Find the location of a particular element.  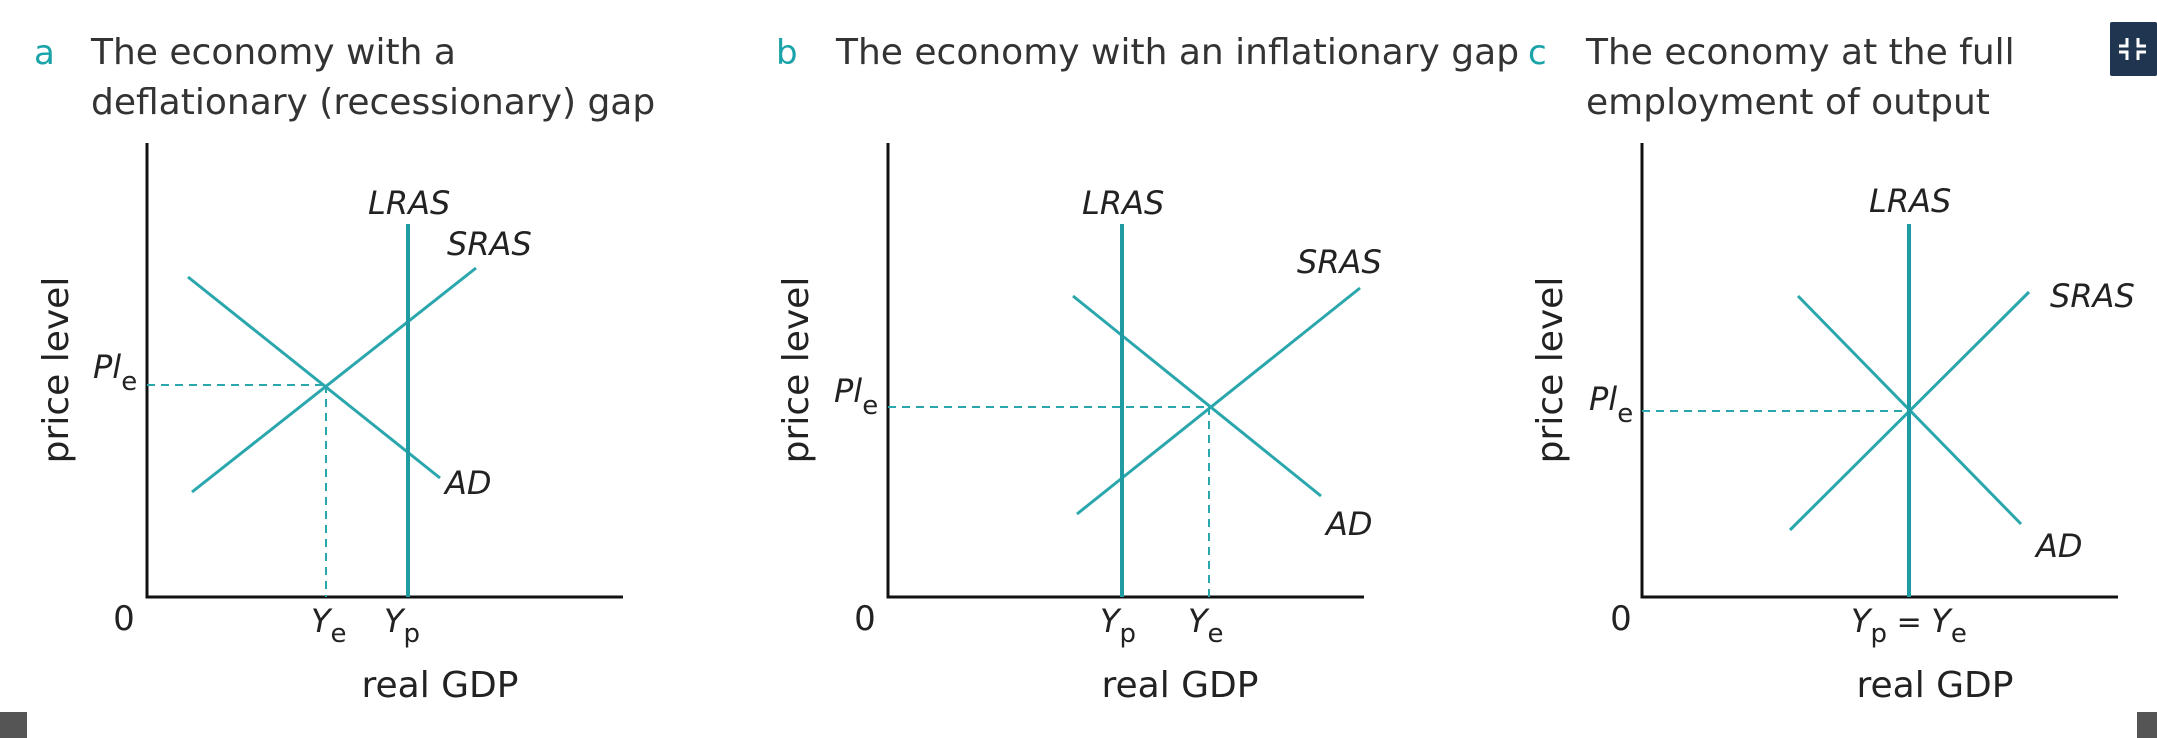

panel-b-sras-label: SRAS is located at coordinates (1339, 262).